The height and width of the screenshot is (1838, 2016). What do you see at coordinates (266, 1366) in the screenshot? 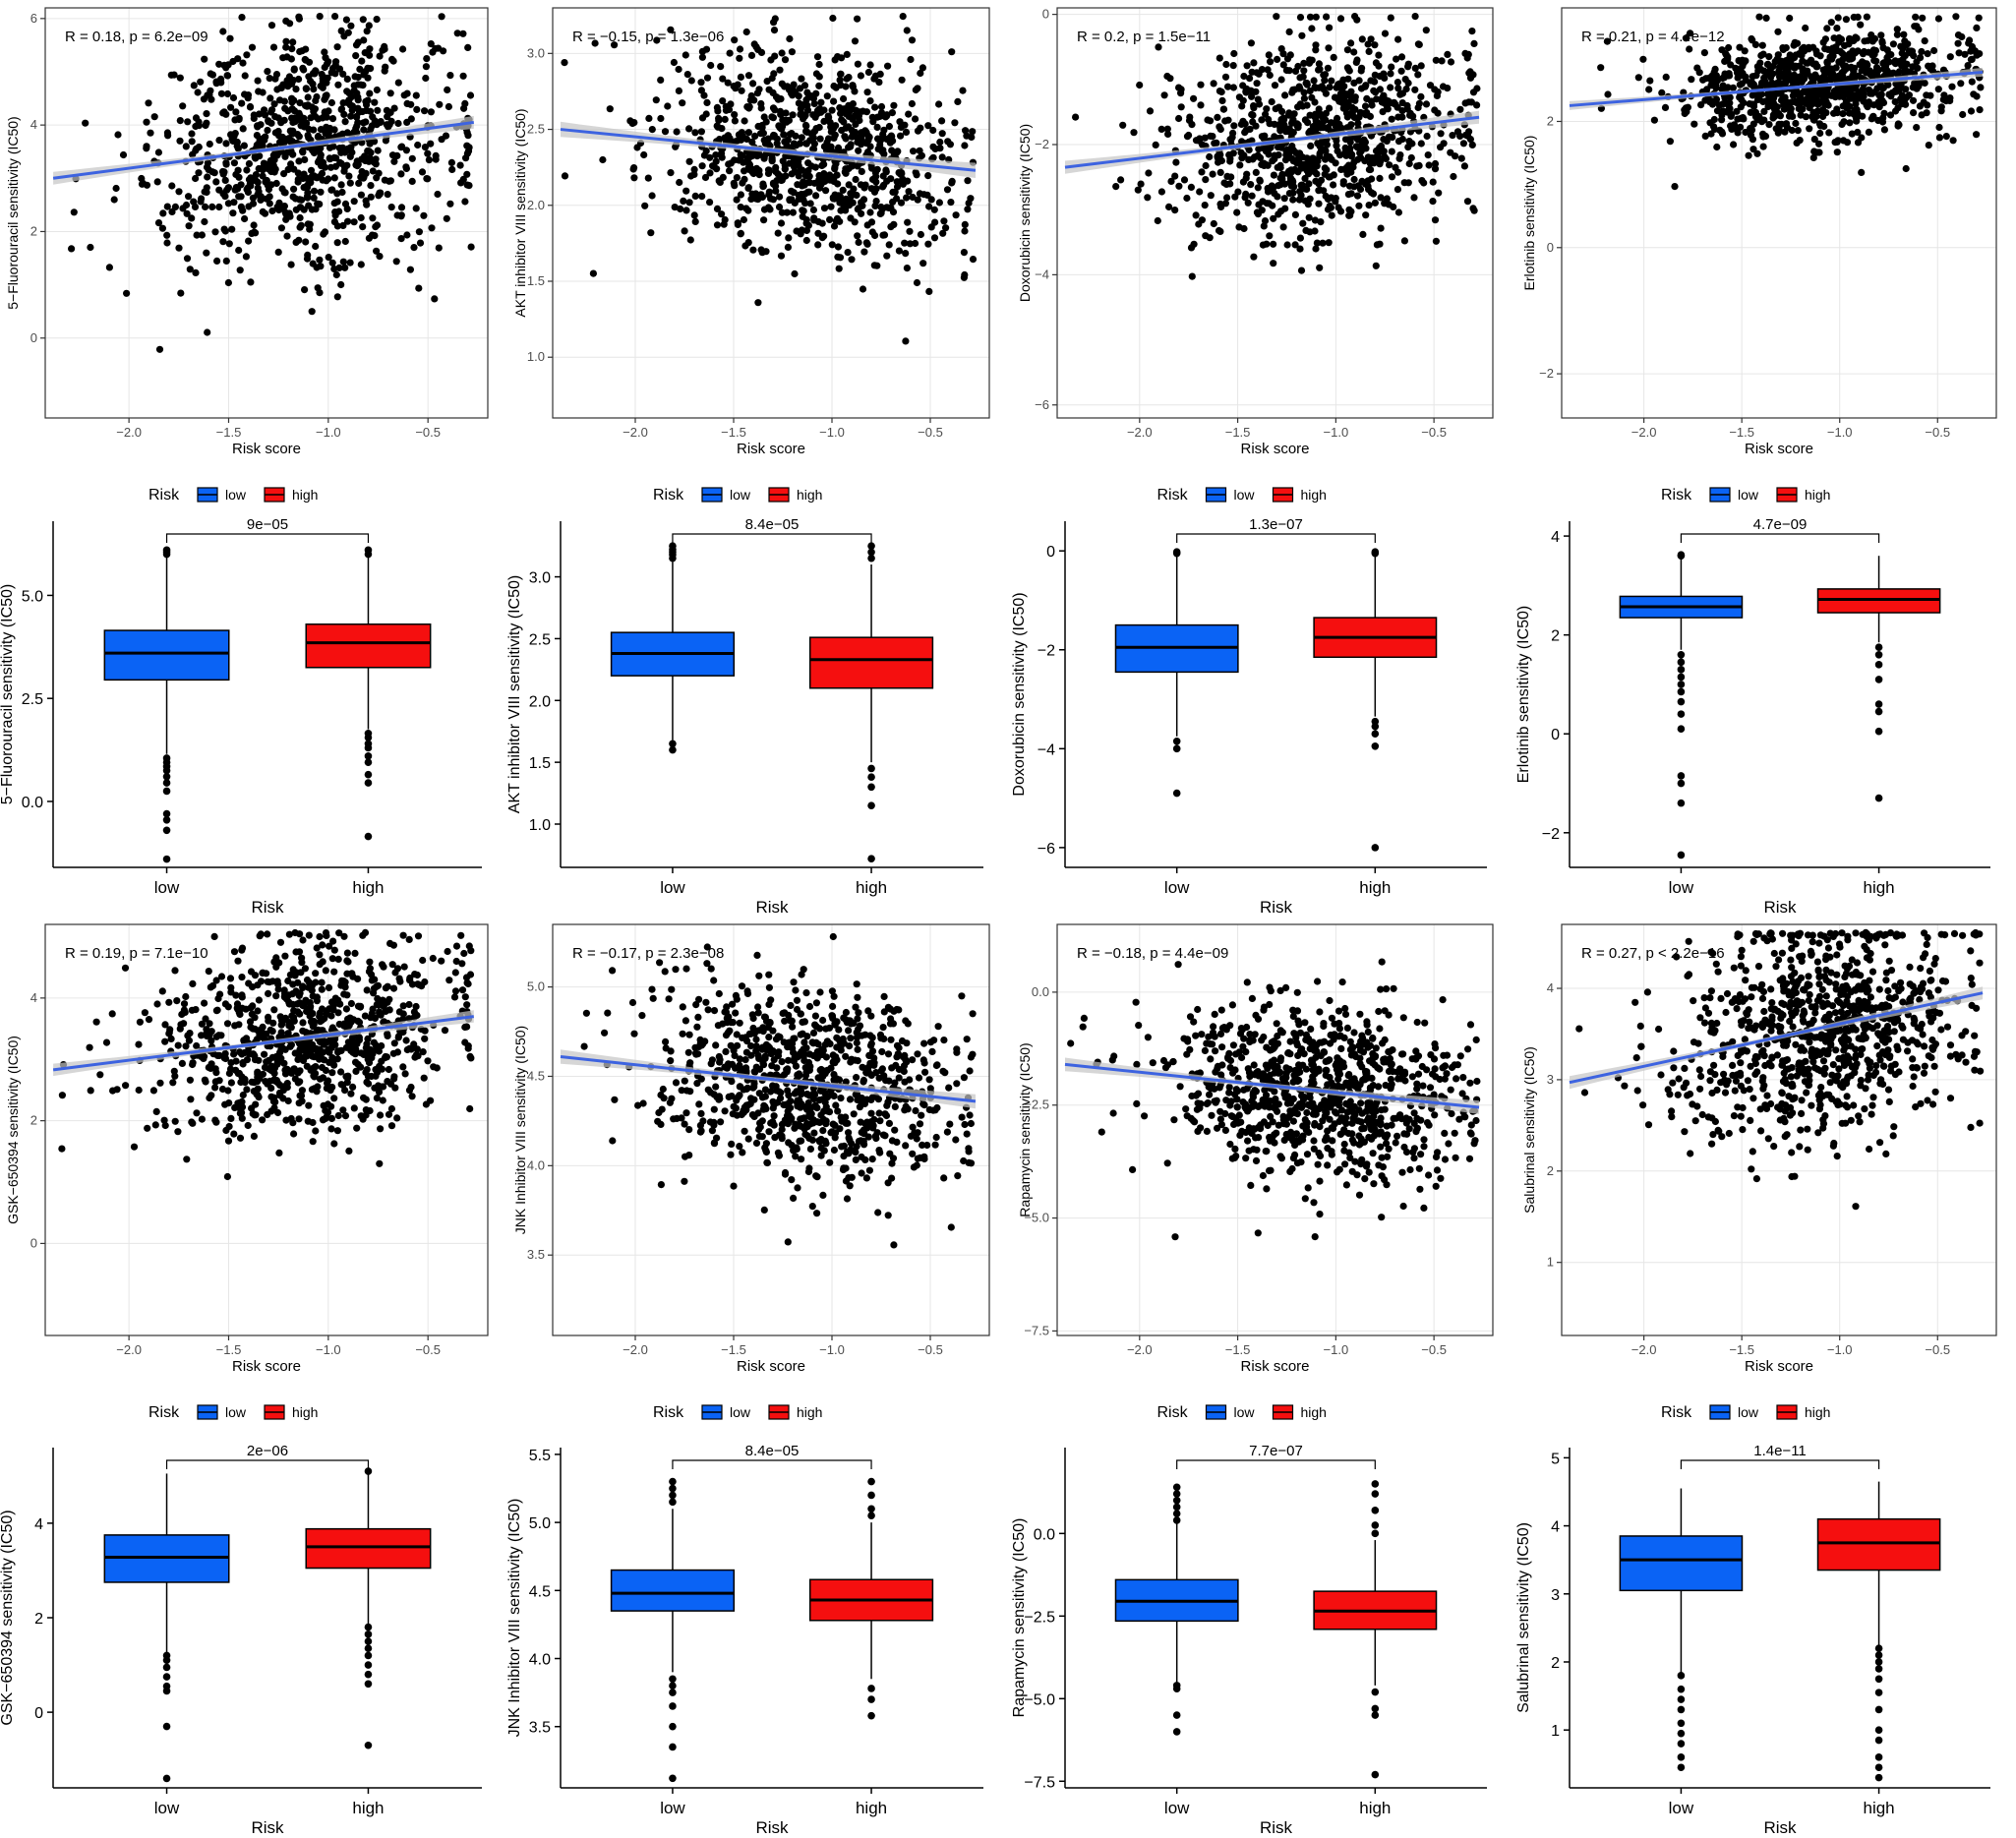
I see `x-axis-label: Risk score` at bounding box center [266, 1366].